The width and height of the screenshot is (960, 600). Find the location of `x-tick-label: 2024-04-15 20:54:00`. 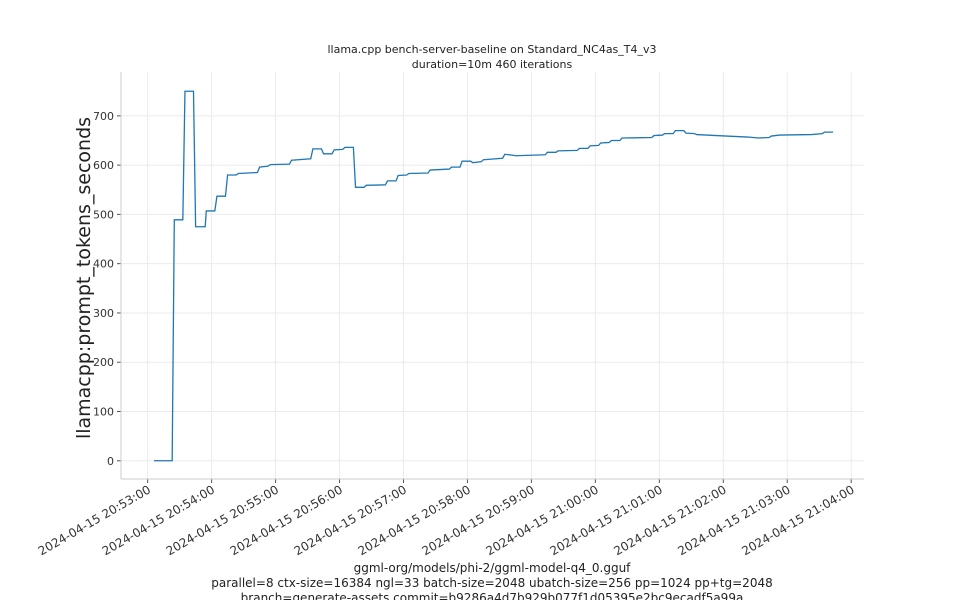

x-tick-label: 2024-04-15 20:54:00 is located at coordinates (158, 520).